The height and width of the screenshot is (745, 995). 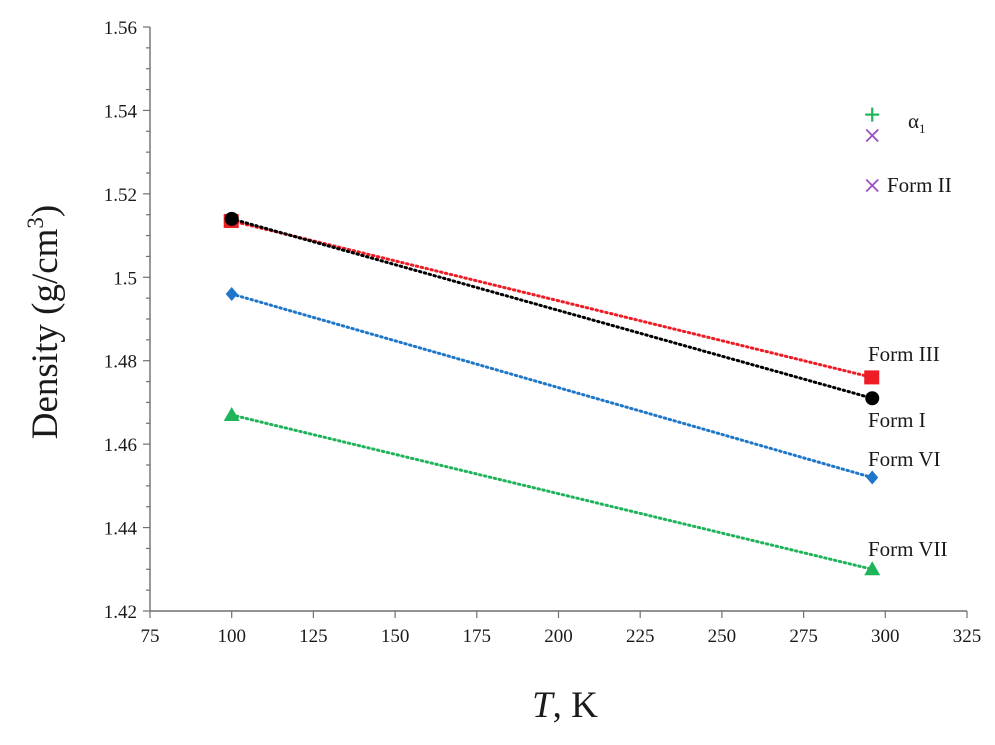 What do you see at coordinates (885, 636) in the screenshot?
I see `x-tick-label: 300` at bounding box center [885, 636].